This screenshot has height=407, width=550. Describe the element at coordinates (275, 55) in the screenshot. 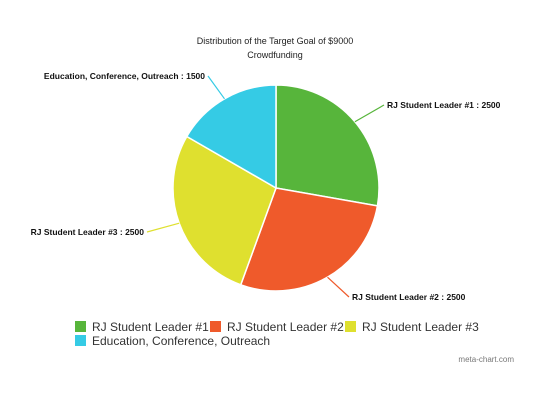

I see `chart-subtitle: Crowdfunding` at that location.